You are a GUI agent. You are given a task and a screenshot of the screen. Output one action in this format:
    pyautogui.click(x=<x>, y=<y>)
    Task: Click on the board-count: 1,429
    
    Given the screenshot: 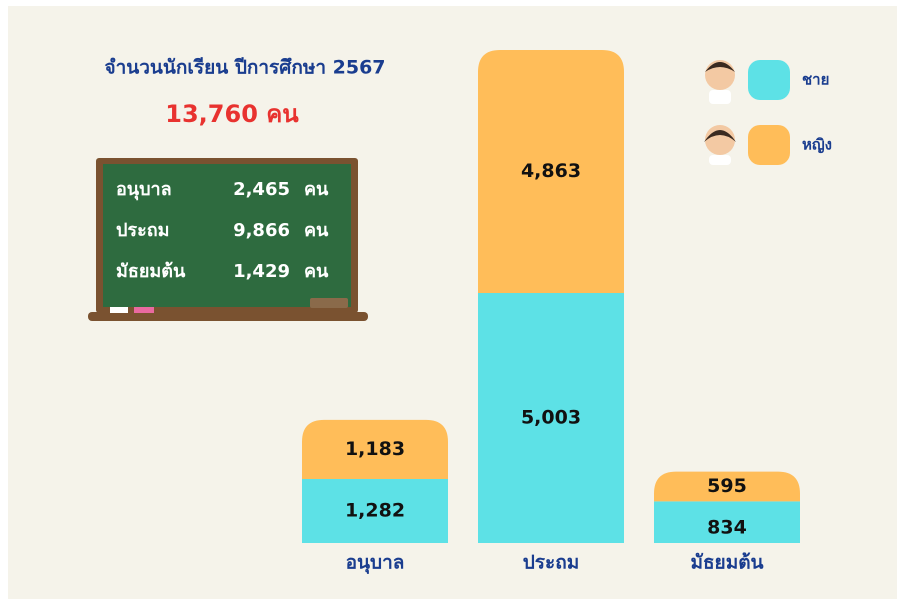 What is the action you would take?
    pyautogui.click(x=261, y=271)
    